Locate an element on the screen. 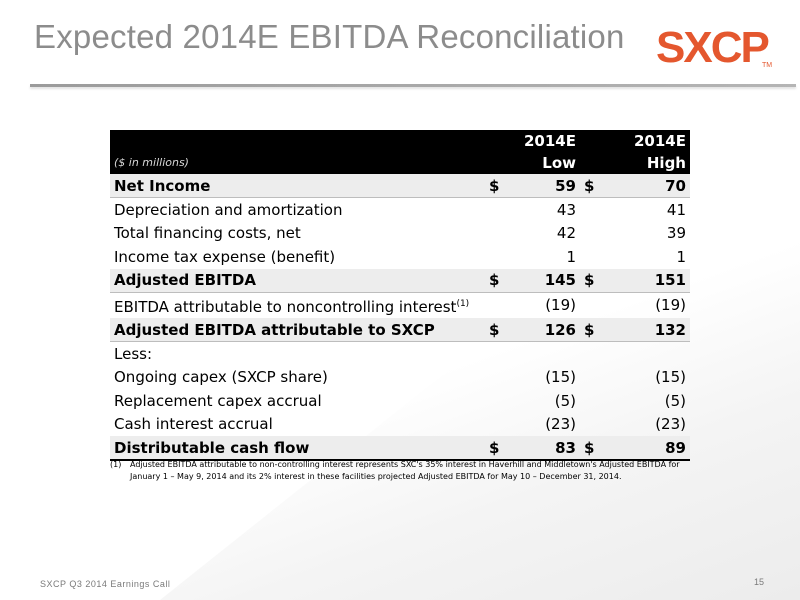 The width and height of the screenshot is (800, 600). footnote-mark: (1) is located at coordinates (116, 464).